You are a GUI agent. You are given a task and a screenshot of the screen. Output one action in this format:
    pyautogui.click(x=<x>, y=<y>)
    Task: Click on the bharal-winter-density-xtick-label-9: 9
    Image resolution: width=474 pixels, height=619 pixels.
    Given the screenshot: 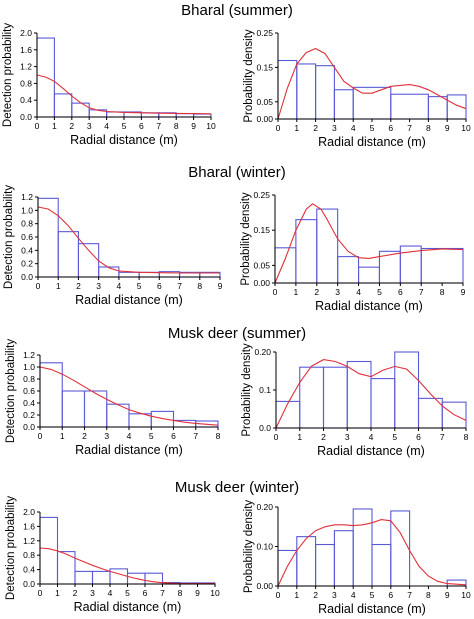 What is the action you would take?
    pyautogui.click(x=463, y=292)
    